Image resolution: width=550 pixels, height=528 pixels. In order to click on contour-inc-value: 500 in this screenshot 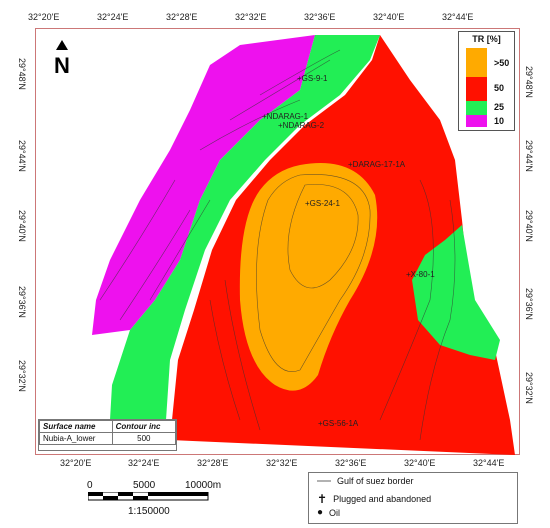, I will do `click(144, 438)`.